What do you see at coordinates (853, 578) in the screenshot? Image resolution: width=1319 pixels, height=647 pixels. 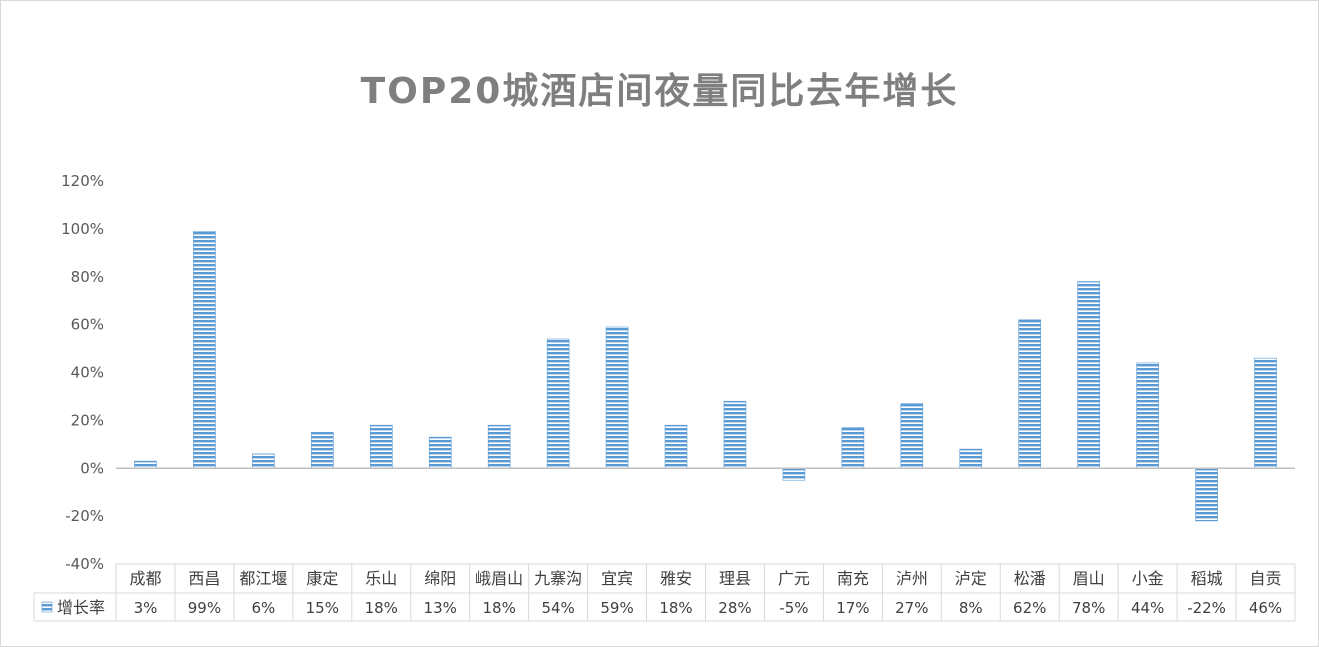 I see `category-label: 南充` at bounding box center [853, 578].